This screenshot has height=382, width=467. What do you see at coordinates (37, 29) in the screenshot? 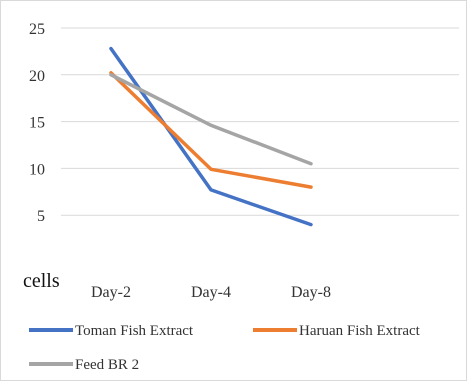
I see `y-tick-label: 25` at bounding box center [37, 29].